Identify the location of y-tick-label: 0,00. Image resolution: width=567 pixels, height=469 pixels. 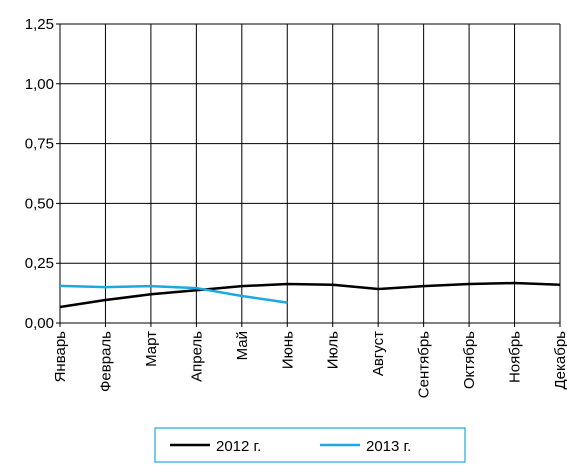
(39, 323).